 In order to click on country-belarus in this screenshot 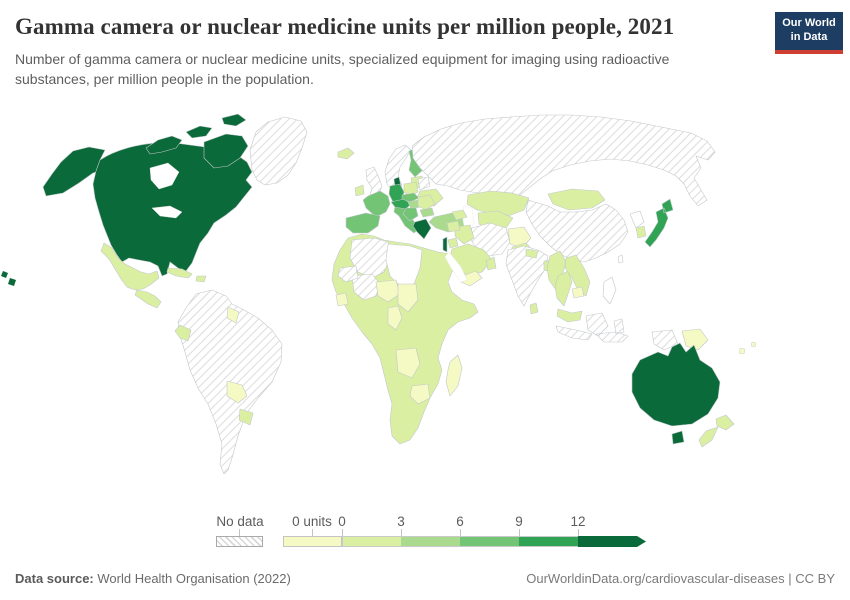, I will do `click(424, 183)`.